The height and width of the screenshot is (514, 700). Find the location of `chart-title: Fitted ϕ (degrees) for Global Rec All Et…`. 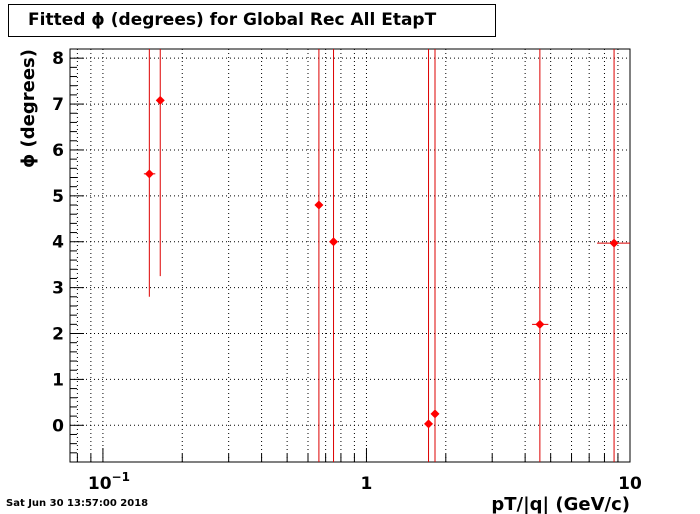

chart-title: Fitted ϕ (degrees) for Global Rec All Et… is located at coordinates (252, 20).